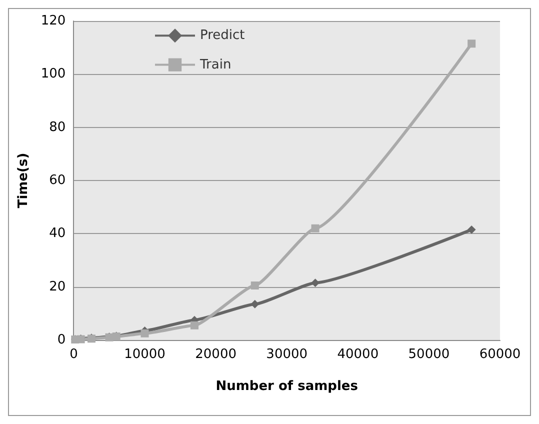 The width and height of the screenshot is (539, 424). I want to click on x-tick-label: 50000, so click(429, 354).